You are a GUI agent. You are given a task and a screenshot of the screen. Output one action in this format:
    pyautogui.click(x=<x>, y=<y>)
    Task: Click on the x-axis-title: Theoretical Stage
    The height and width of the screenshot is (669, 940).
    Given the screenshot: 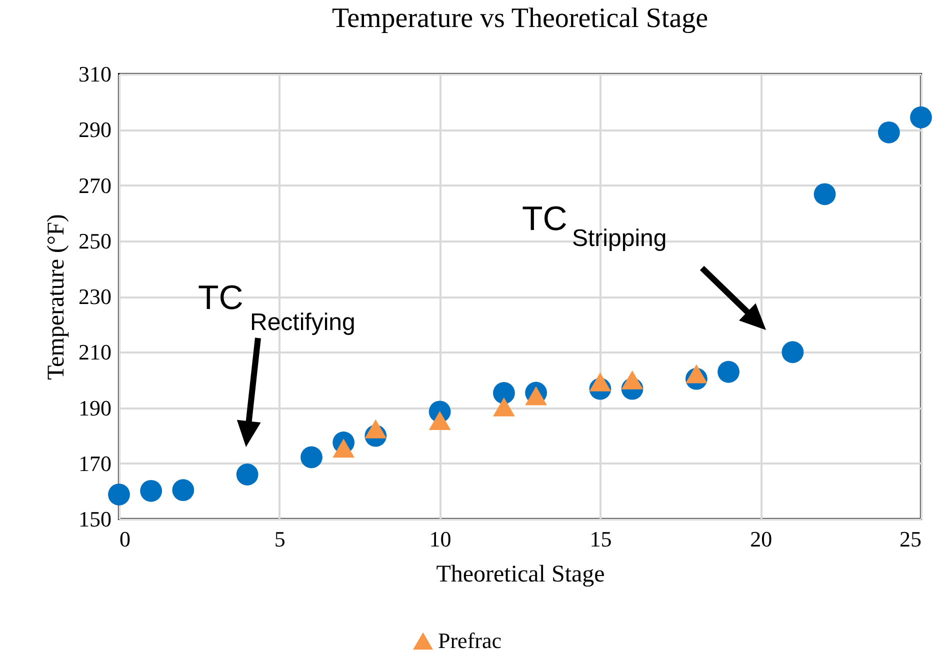 What is the action you would take?
    pyautogui.click(x=520, y=575)
    